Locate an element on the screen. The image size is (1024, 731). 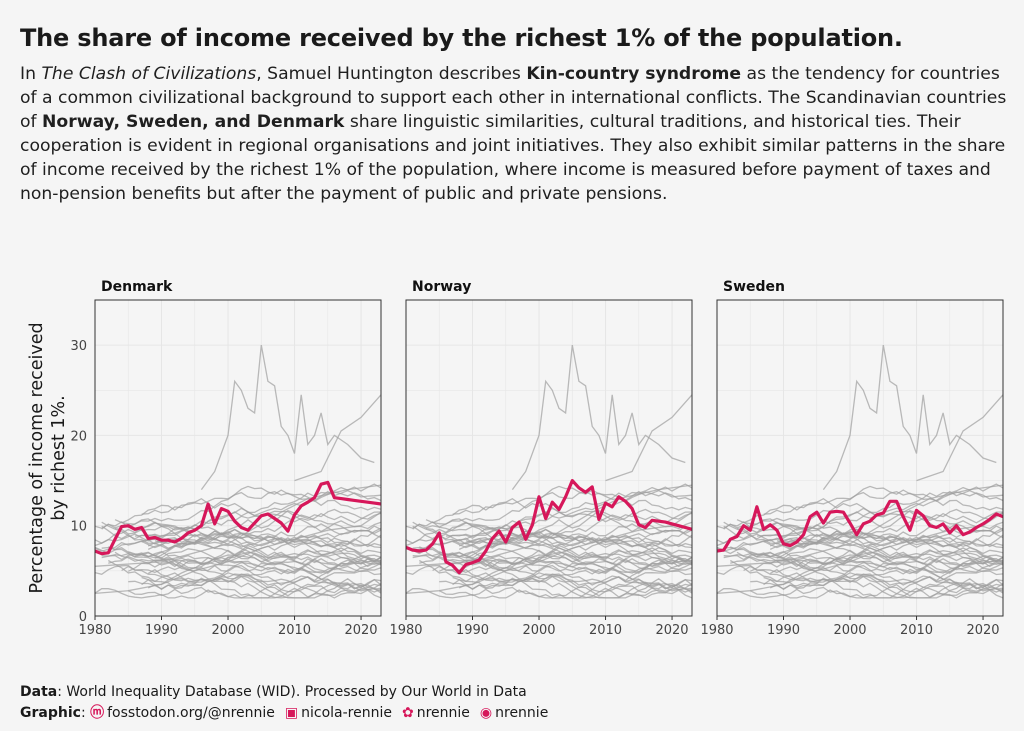
github-icon: ◉ is located at coordinates (486, 713).